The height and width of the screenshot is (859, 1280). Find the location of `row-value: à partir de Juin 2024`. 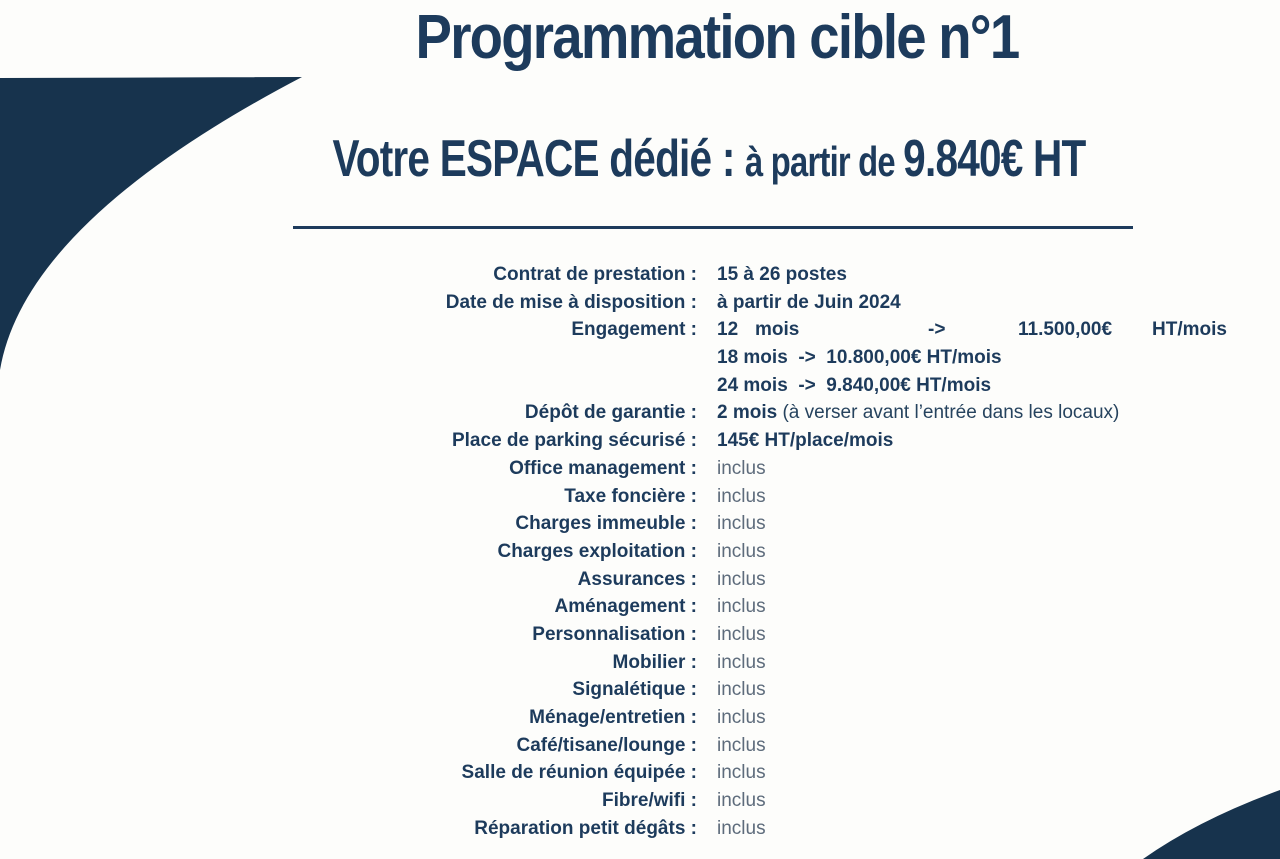

row-value: à partir de Juin 2024 is located at coordinates (809, 302).